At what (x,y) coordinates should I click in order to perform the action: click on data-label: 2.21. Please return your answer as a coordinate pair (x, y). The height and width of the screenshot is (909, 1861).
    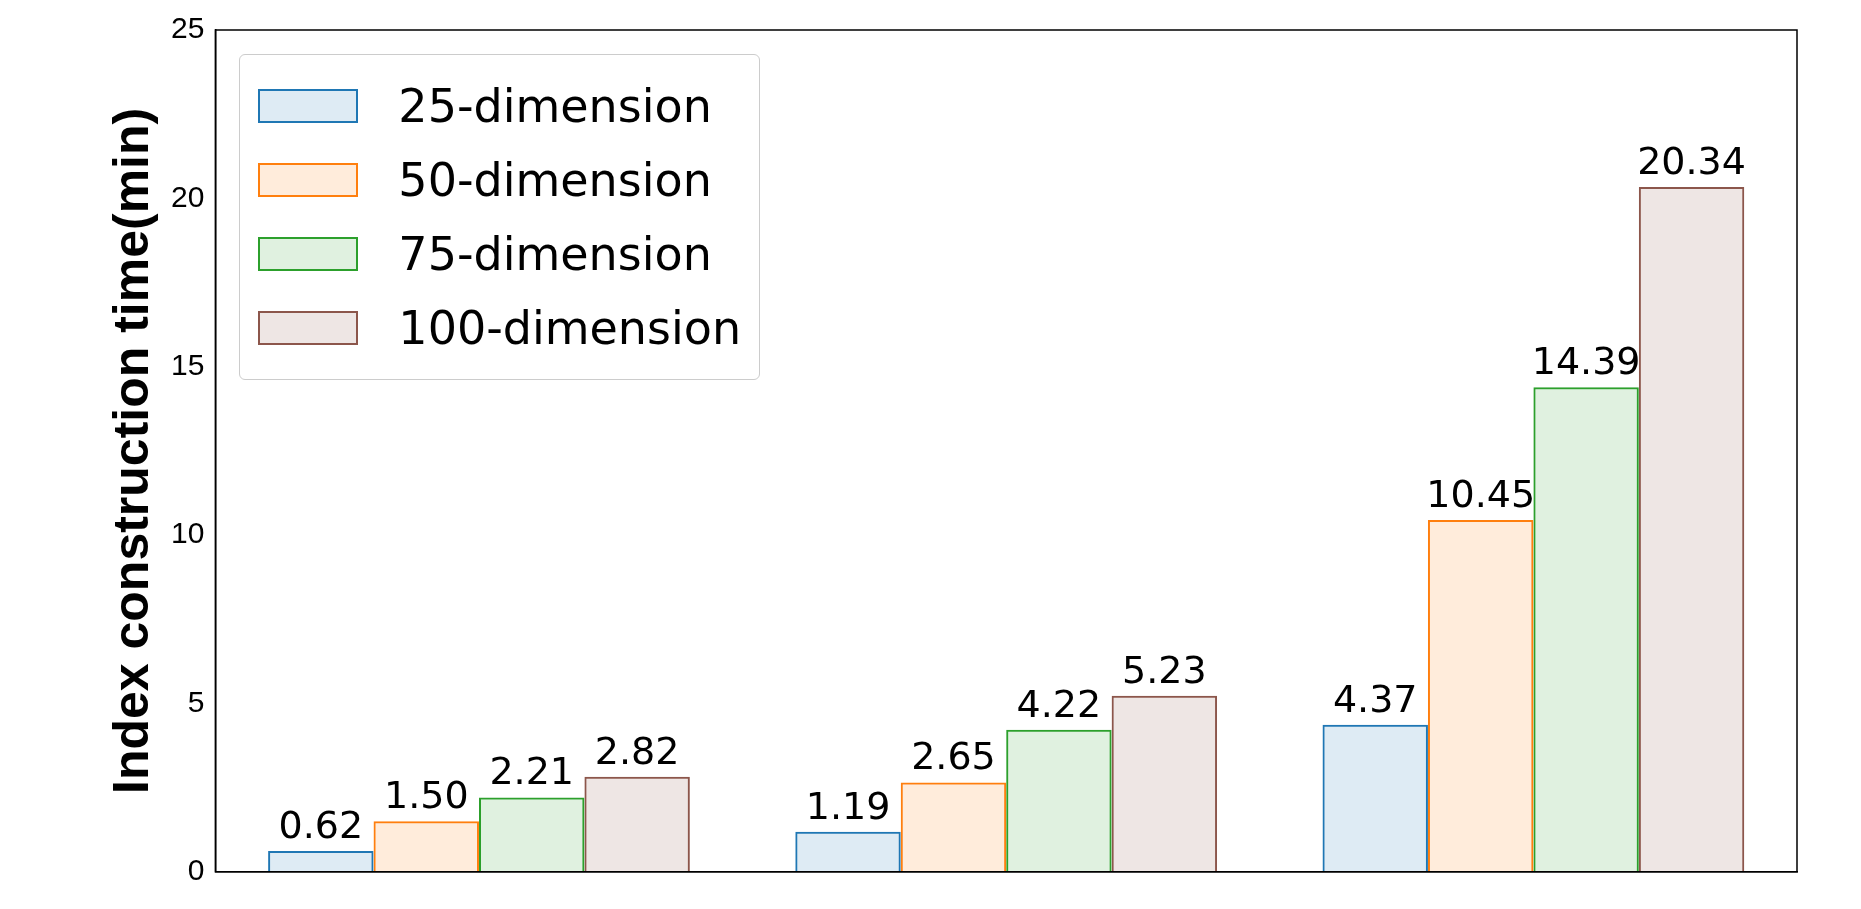
    Looking at the image, I should click on (531, 771).